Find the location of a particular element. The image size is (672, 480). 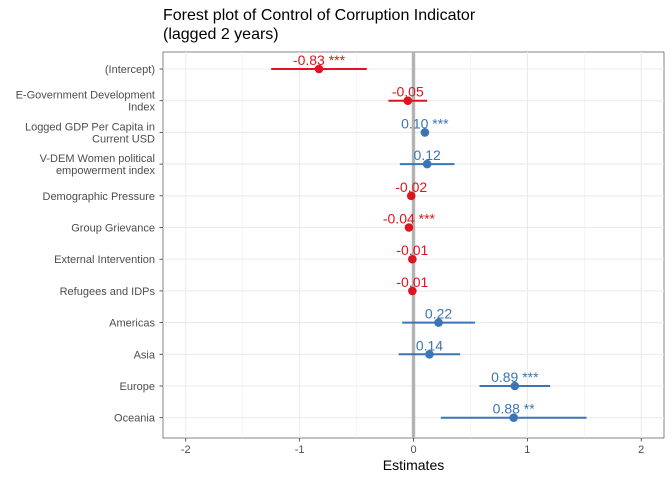

x-tick-label-3: 1 is located at coordinates (527, 450).